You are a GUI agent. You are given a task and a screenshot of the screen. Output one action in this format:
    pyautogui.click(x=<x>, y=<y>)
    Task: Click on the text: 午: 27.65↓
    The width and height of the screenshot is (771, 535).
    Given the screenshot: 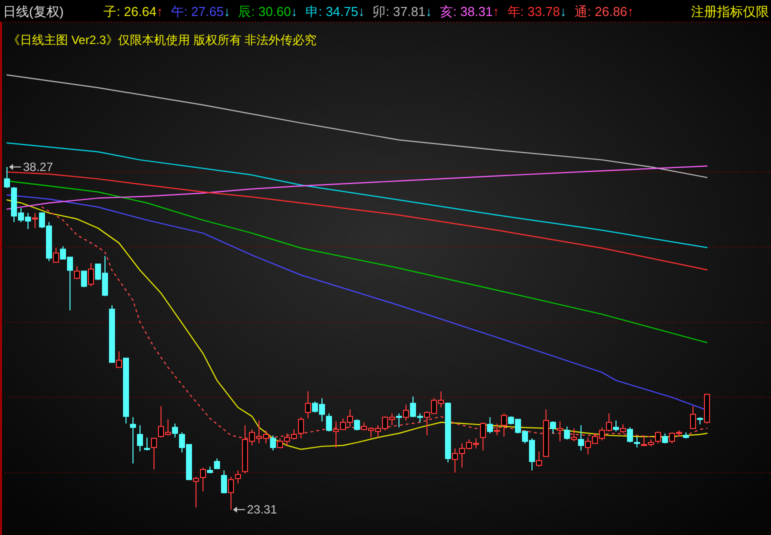 What is the action you would take?
    pyautogui.click(x=200, y=11)
    